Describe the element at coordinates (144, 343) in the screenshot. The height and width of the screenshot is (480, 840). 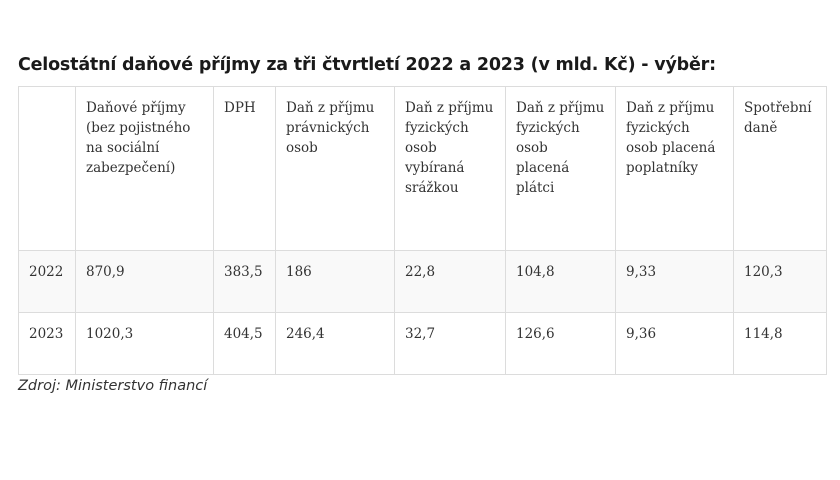
I see `table-cell: 1020,3` at that location.